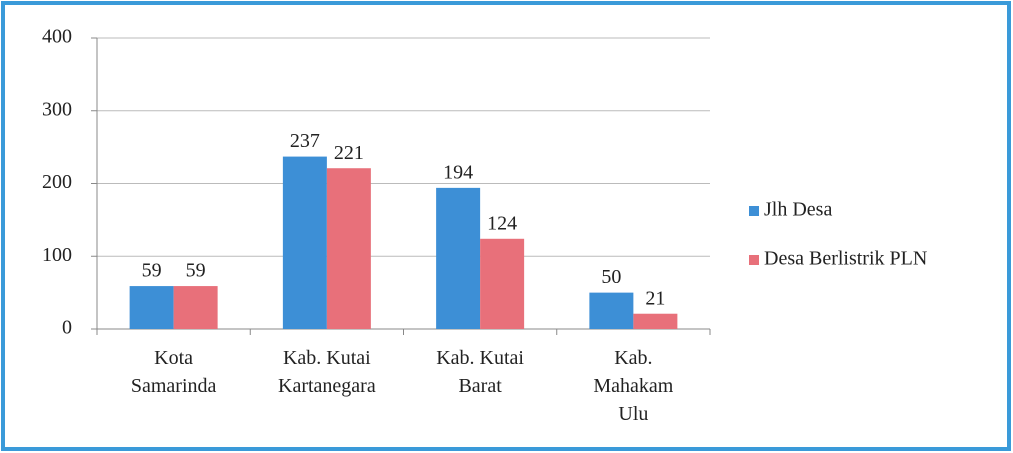 The image size is (1013, 453). What do you see at coordinates (57, 109) in the screenshot?
I see `y-tick-label: 300` at bounding box center [57, 109].